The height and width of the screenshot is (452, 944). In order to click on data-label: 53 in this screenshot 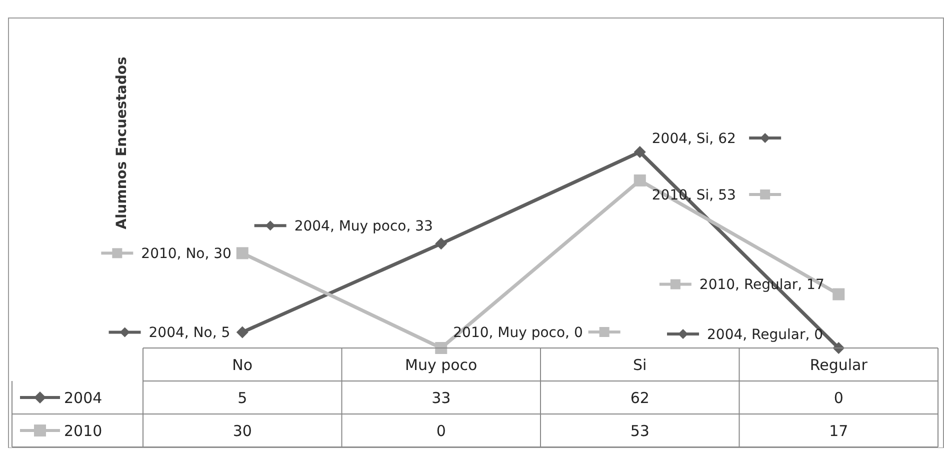, I will do `click(640, 431)`.